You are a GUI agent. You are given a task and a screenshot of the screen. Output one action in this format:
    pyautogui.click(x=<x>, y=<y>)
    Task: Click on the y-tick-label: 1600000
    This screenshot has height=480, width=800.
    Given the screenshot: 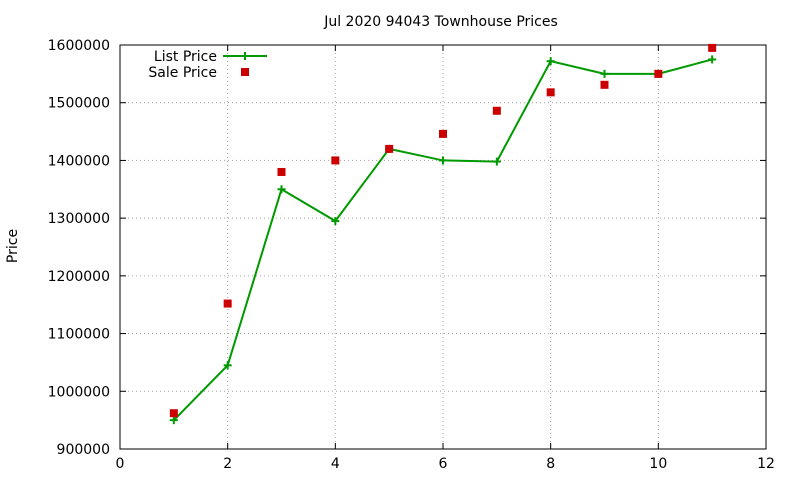 What is the action you would take?
    pyautogui.click(x=79, y=46)
    